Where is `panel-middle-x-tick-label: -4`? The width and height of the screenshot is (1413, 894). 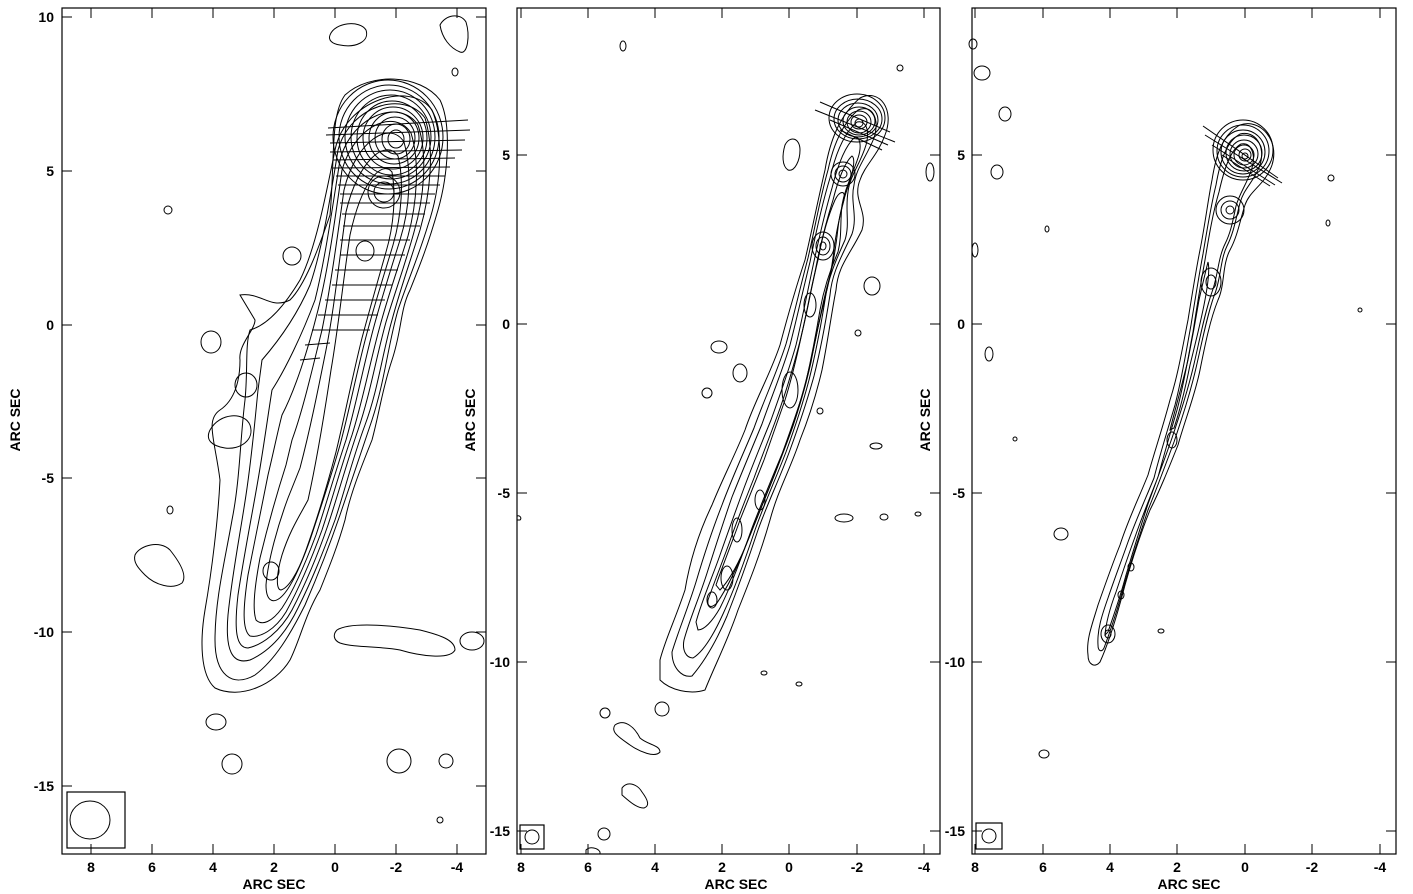 panel-middle-x-tick-label: -4 is located at coordinates (924, 867).